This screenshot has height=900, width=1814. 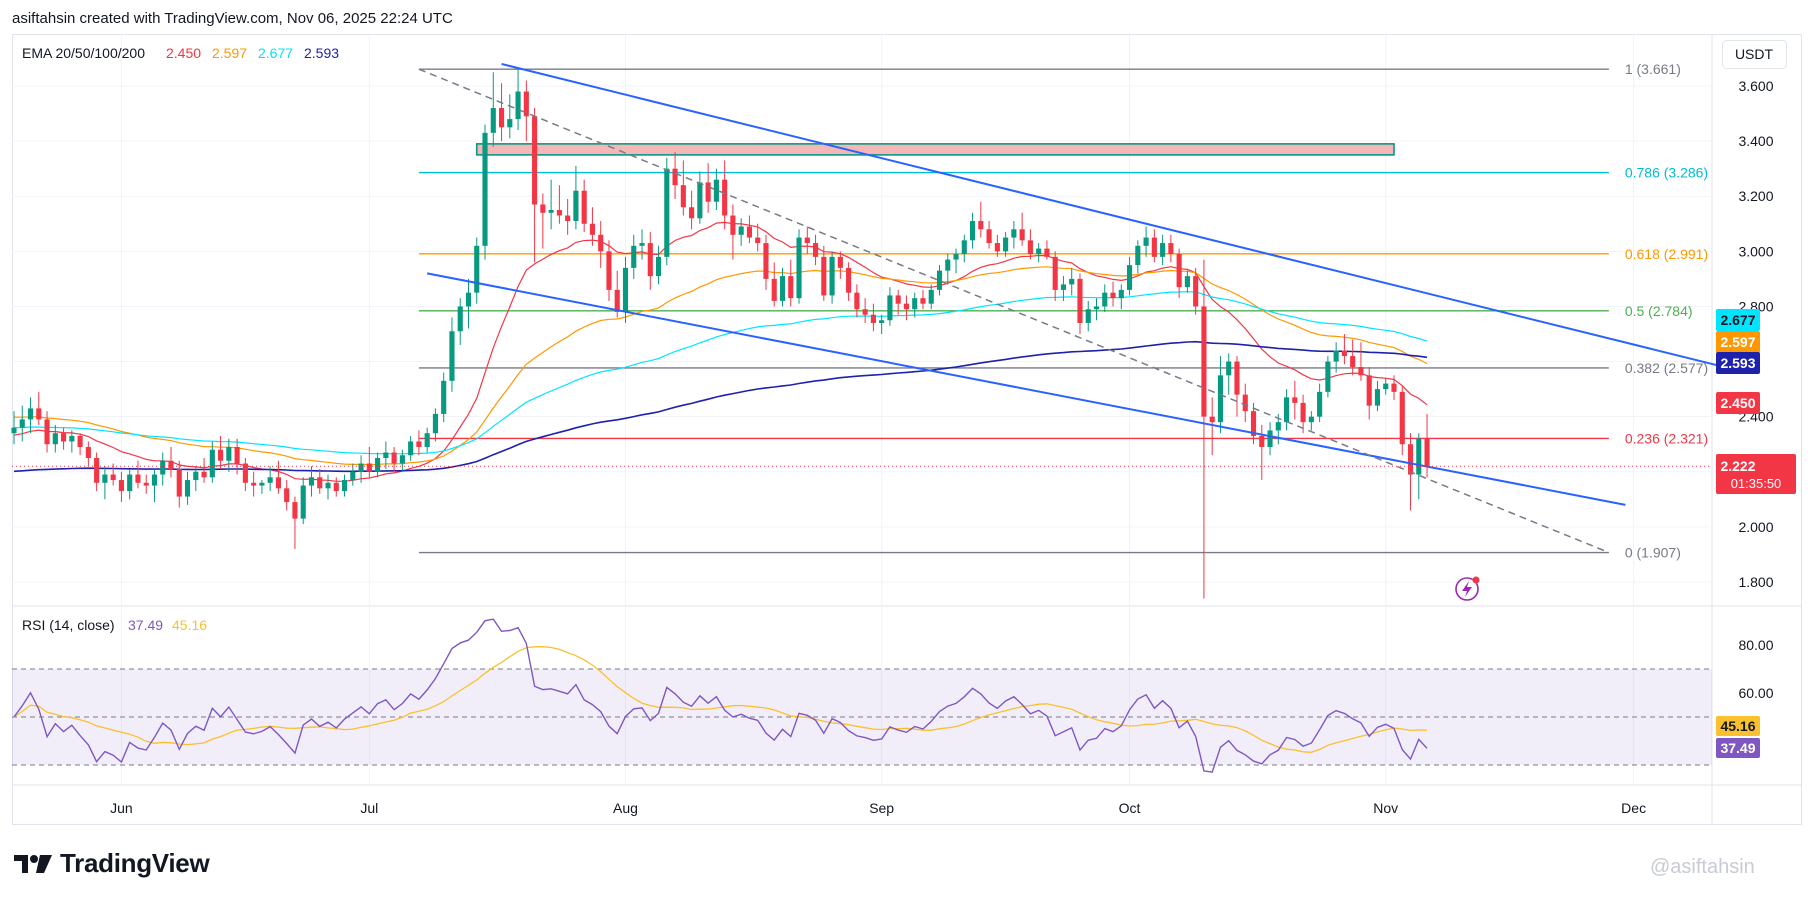 What do you see at coordinates (1702, 867) in the screenshot?
I see `author-watermark: @asiftahsin` at bounding box center [1702, 867].